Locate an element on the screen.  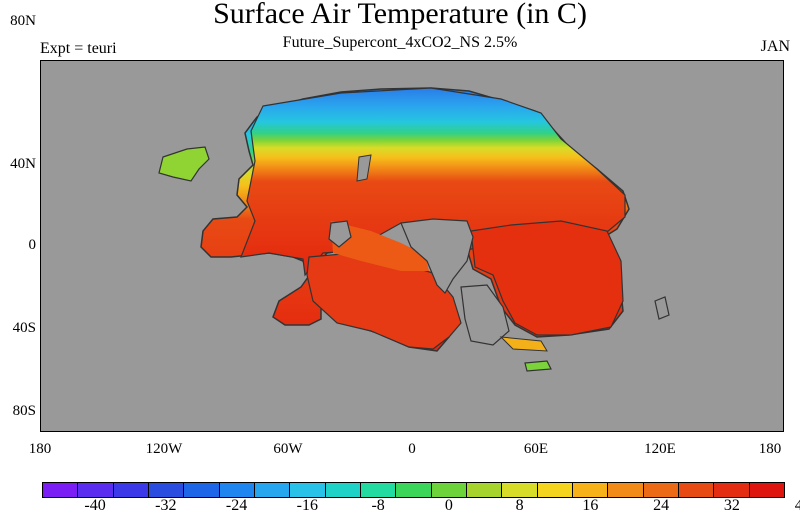
colorbar-label: -16 is located at coordinates (307, 505).